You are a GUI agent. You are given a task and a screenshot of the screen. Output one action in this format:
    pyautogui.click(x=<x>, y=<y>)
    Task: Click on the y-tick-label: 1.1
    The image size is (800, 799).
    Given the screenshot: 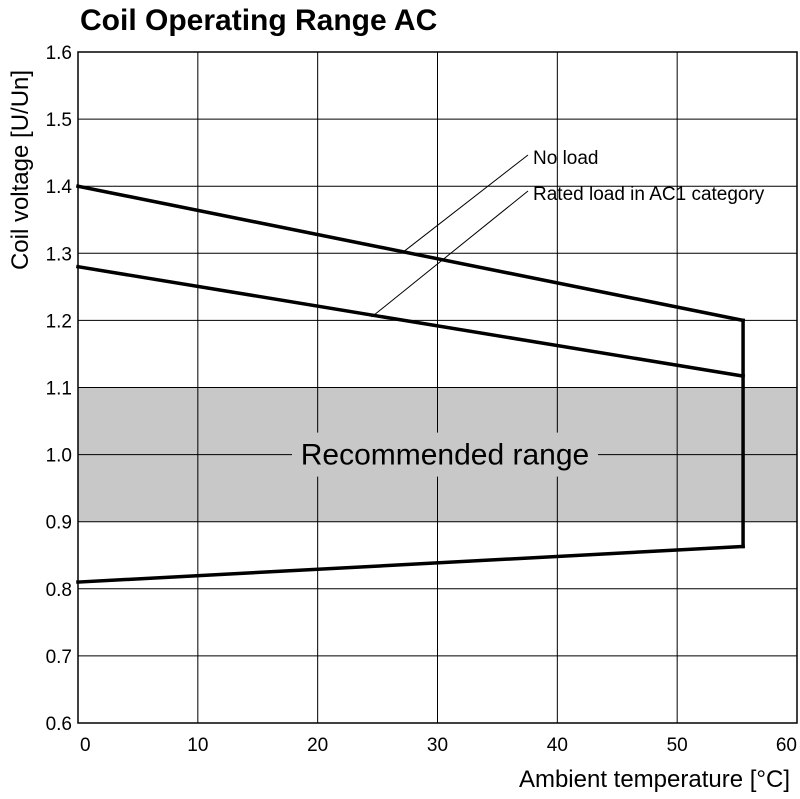 What is the action you would take?
    pyautogui.click(x=59, y=389)
    